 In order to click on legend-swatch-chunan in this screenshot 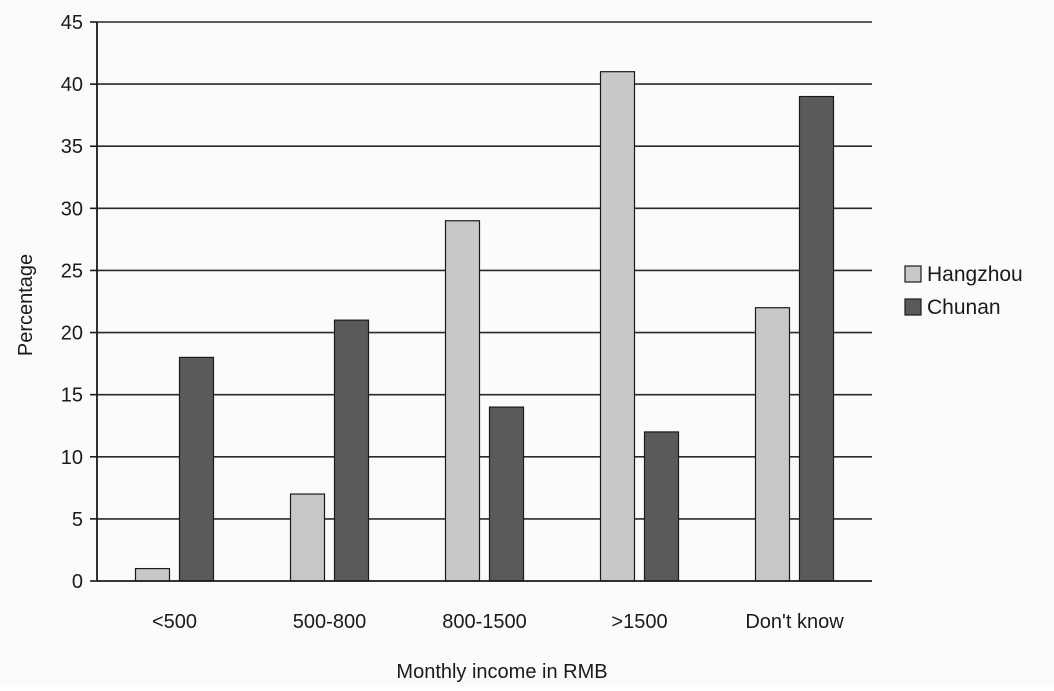, I will do `click(913, 307)`.